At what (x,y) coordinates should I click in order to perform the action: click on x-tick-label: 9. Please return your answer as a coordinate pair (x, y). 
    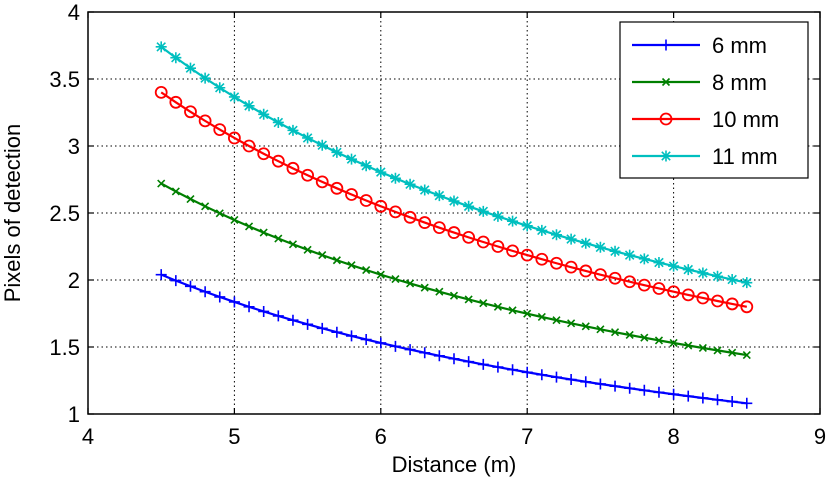
    Looking at the image, I should click on (820, 436).